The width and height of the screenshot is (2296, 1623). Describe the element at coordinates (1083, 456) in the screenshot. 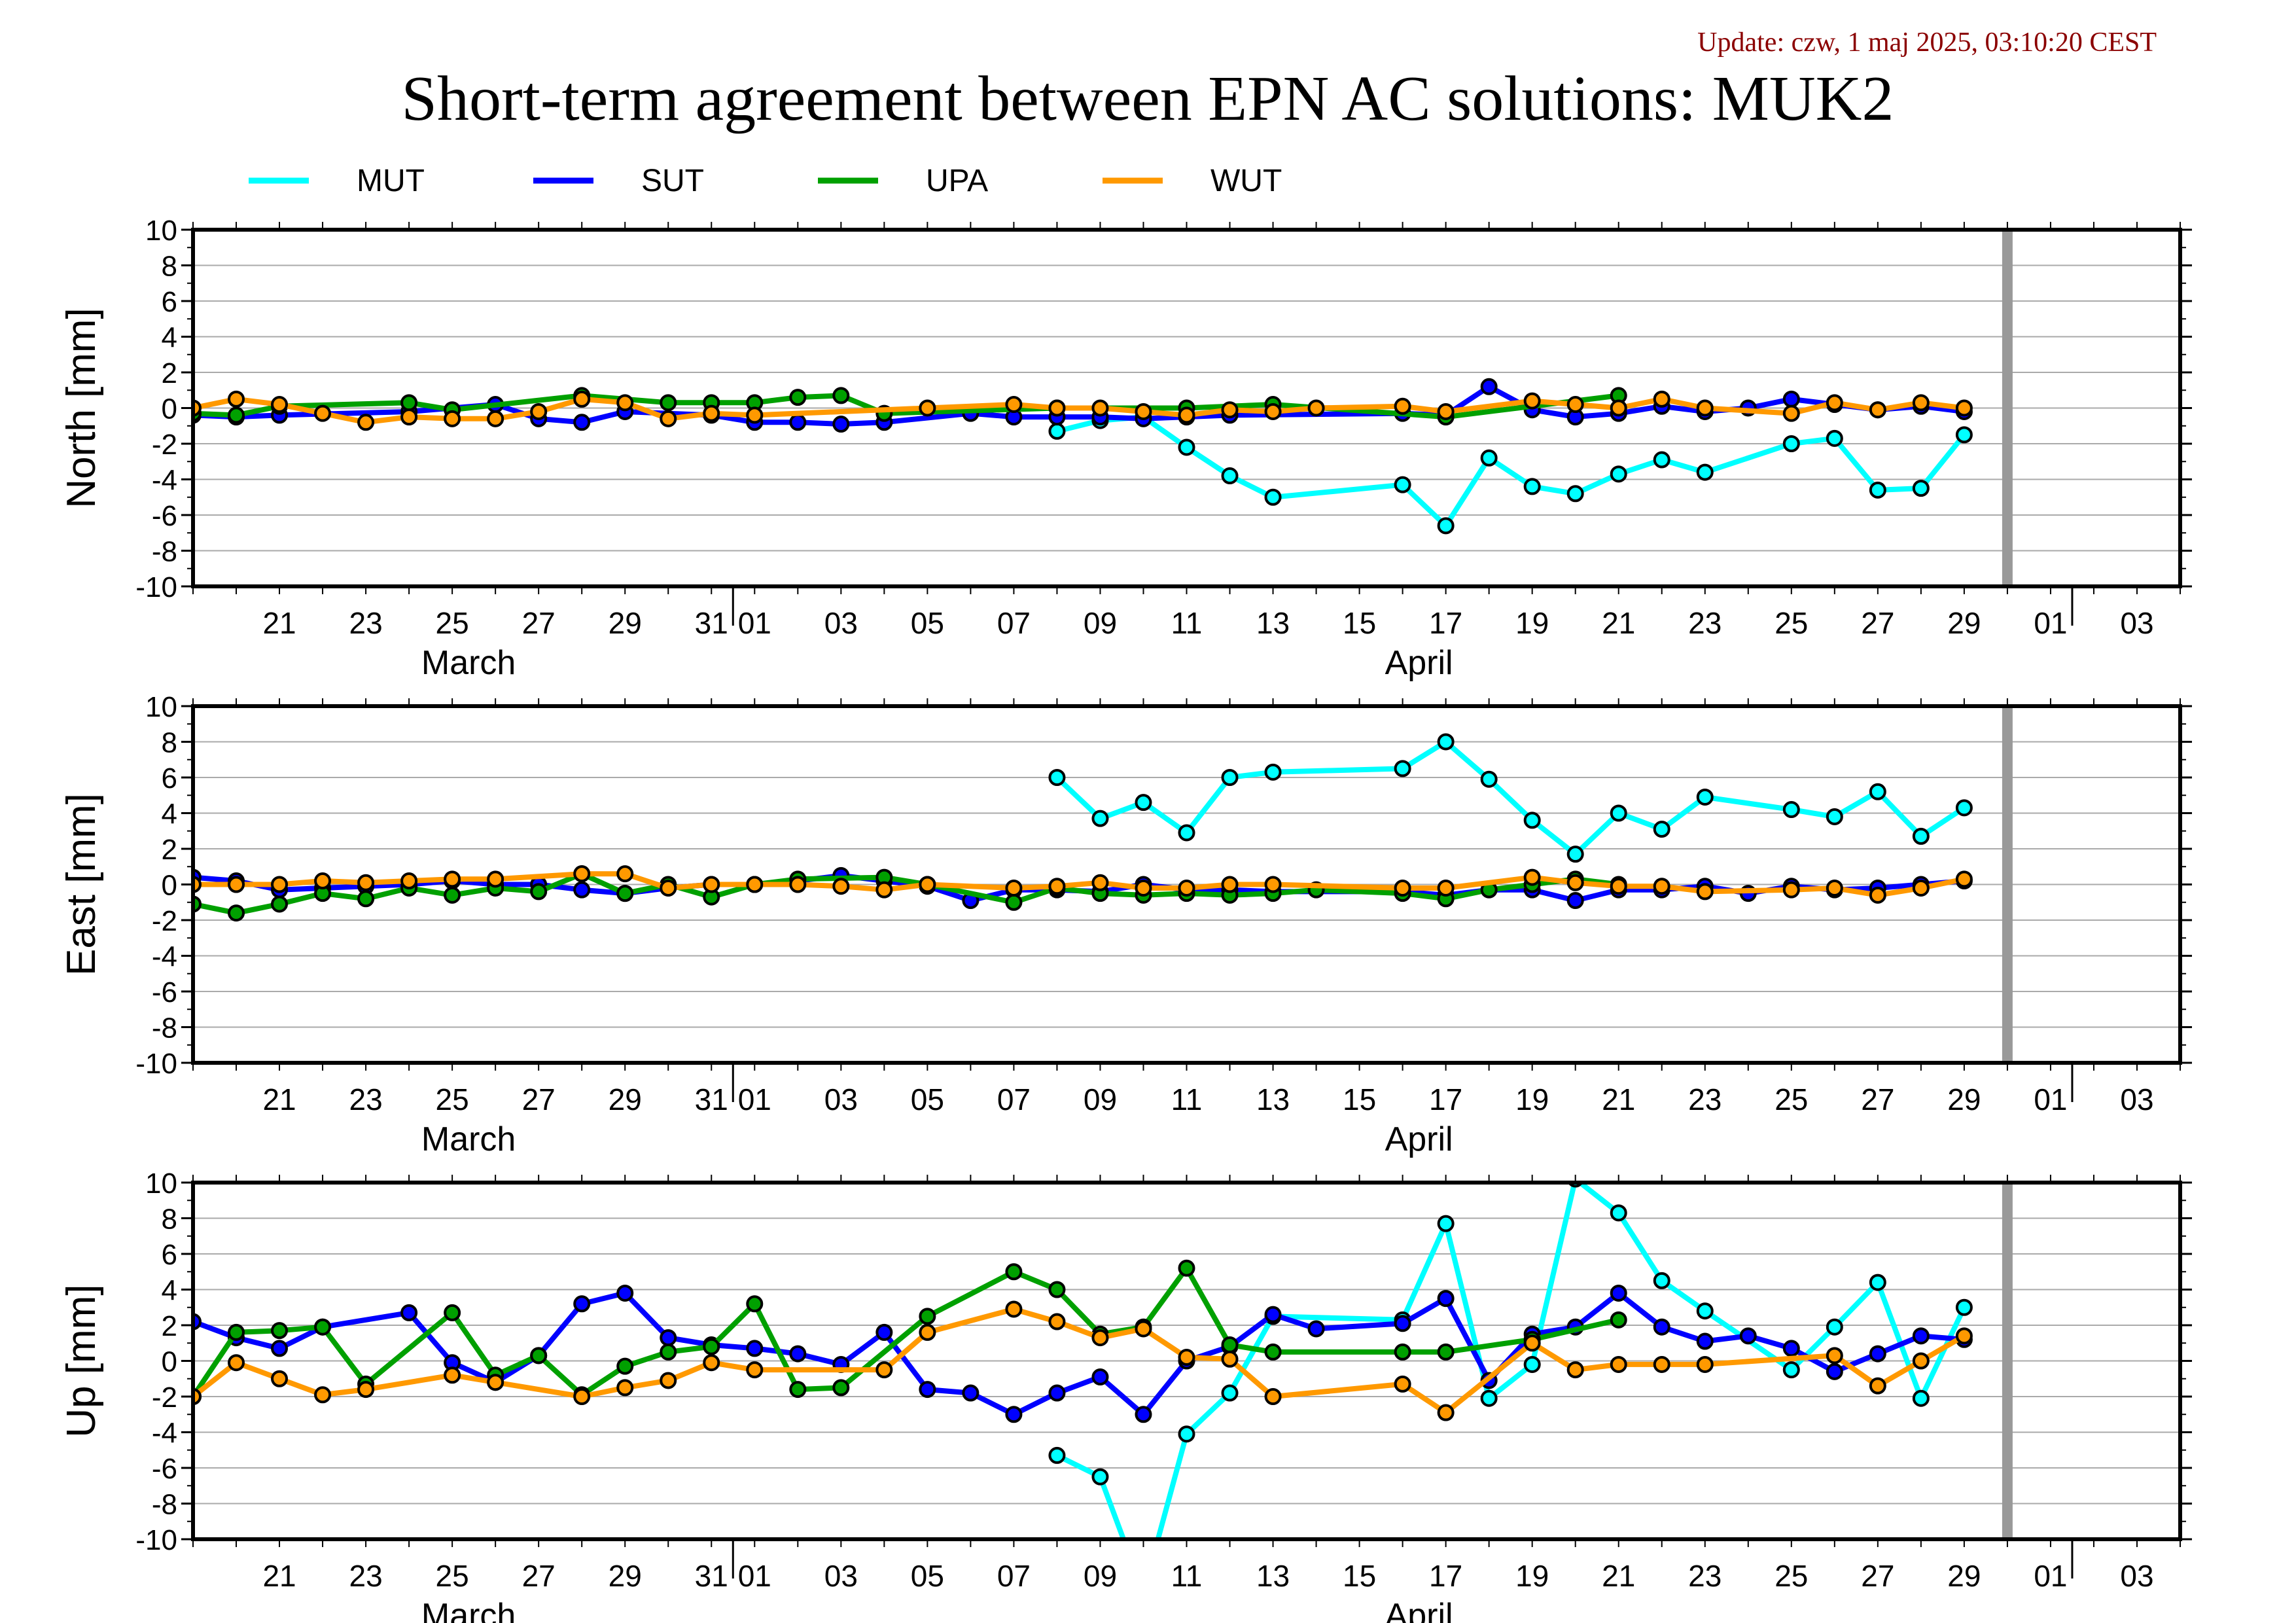

I see `series-group` at that location.